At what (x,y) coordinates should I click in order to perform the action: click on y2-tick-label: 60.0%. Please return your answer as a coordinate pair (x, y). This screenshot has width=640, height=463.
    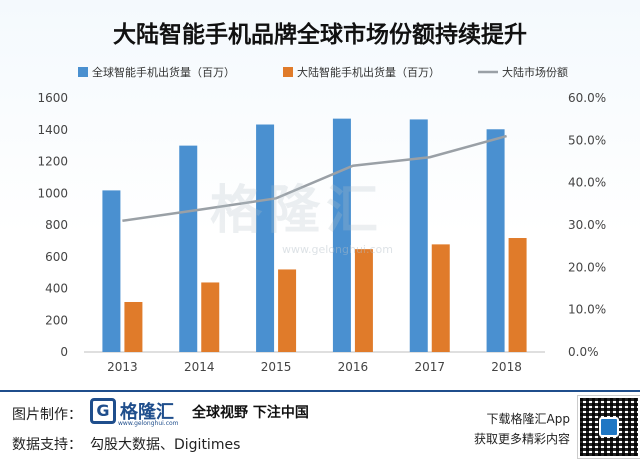
    Looking at the image, I should click on (587, 98).